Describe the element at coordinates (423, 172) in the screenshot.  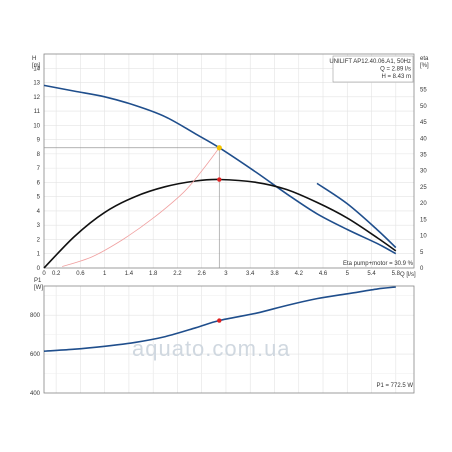
I see `y-tick-label-eta: 30` at that location.